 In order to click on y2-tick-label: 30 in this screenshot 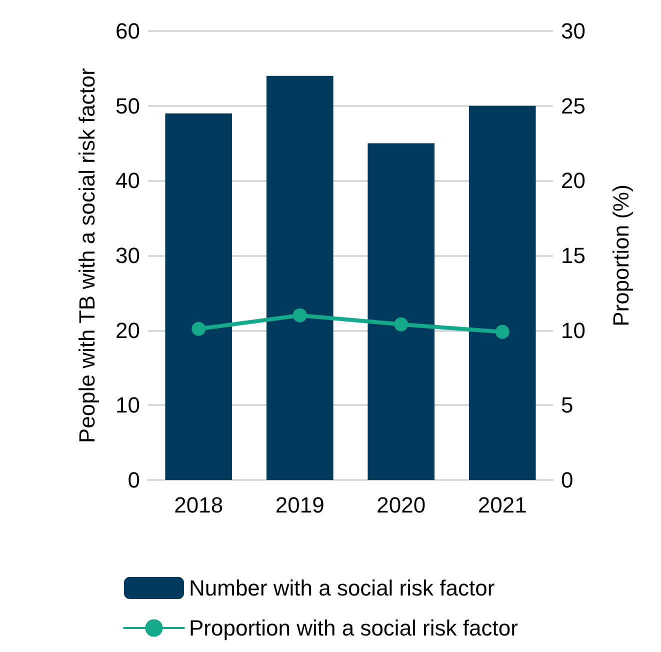, I will do `click(573, 31)`.